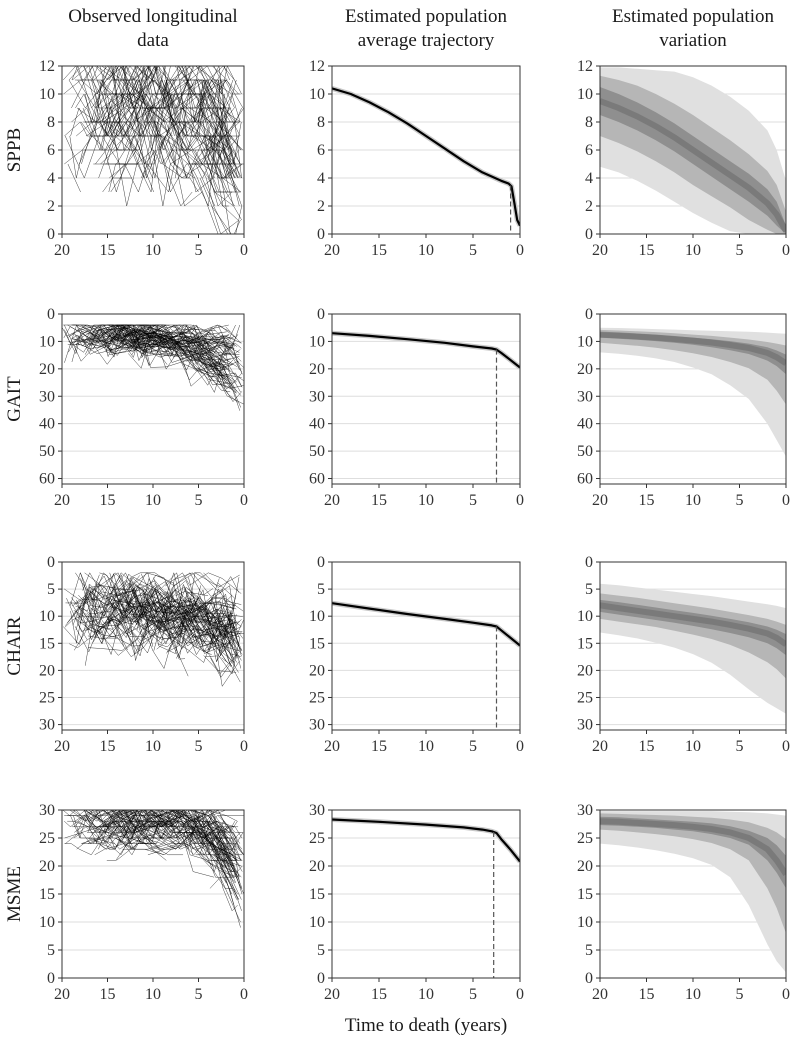 The width and height of the screenshot is (800, 1044). Describe the element at coordinates (585, 479) in the screenshot. I see `y-tick-label: 60` at that location.